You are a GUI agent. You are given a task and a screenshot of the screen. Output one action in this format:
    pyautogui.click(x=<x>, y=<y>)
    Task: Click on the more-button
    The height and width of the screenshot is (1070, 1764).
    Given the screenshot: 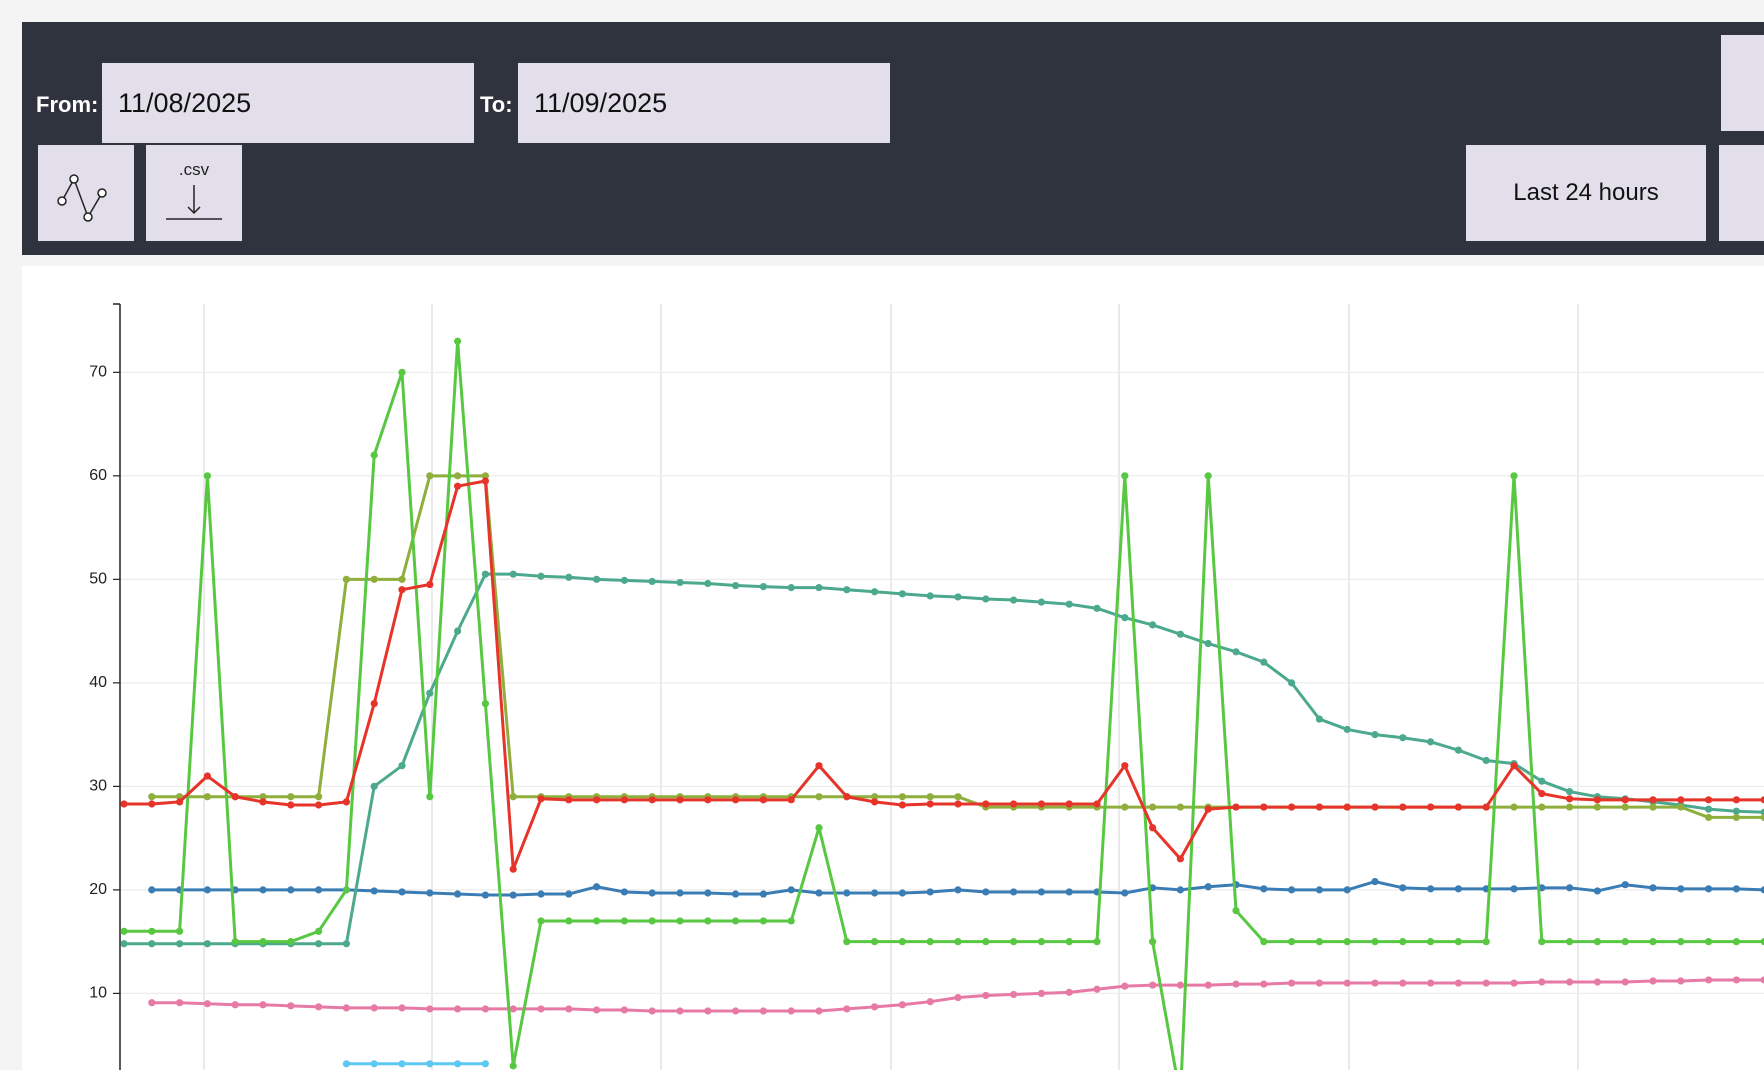 What is the action you would take?
    pyautogui.click(x=1741, y=193)
    